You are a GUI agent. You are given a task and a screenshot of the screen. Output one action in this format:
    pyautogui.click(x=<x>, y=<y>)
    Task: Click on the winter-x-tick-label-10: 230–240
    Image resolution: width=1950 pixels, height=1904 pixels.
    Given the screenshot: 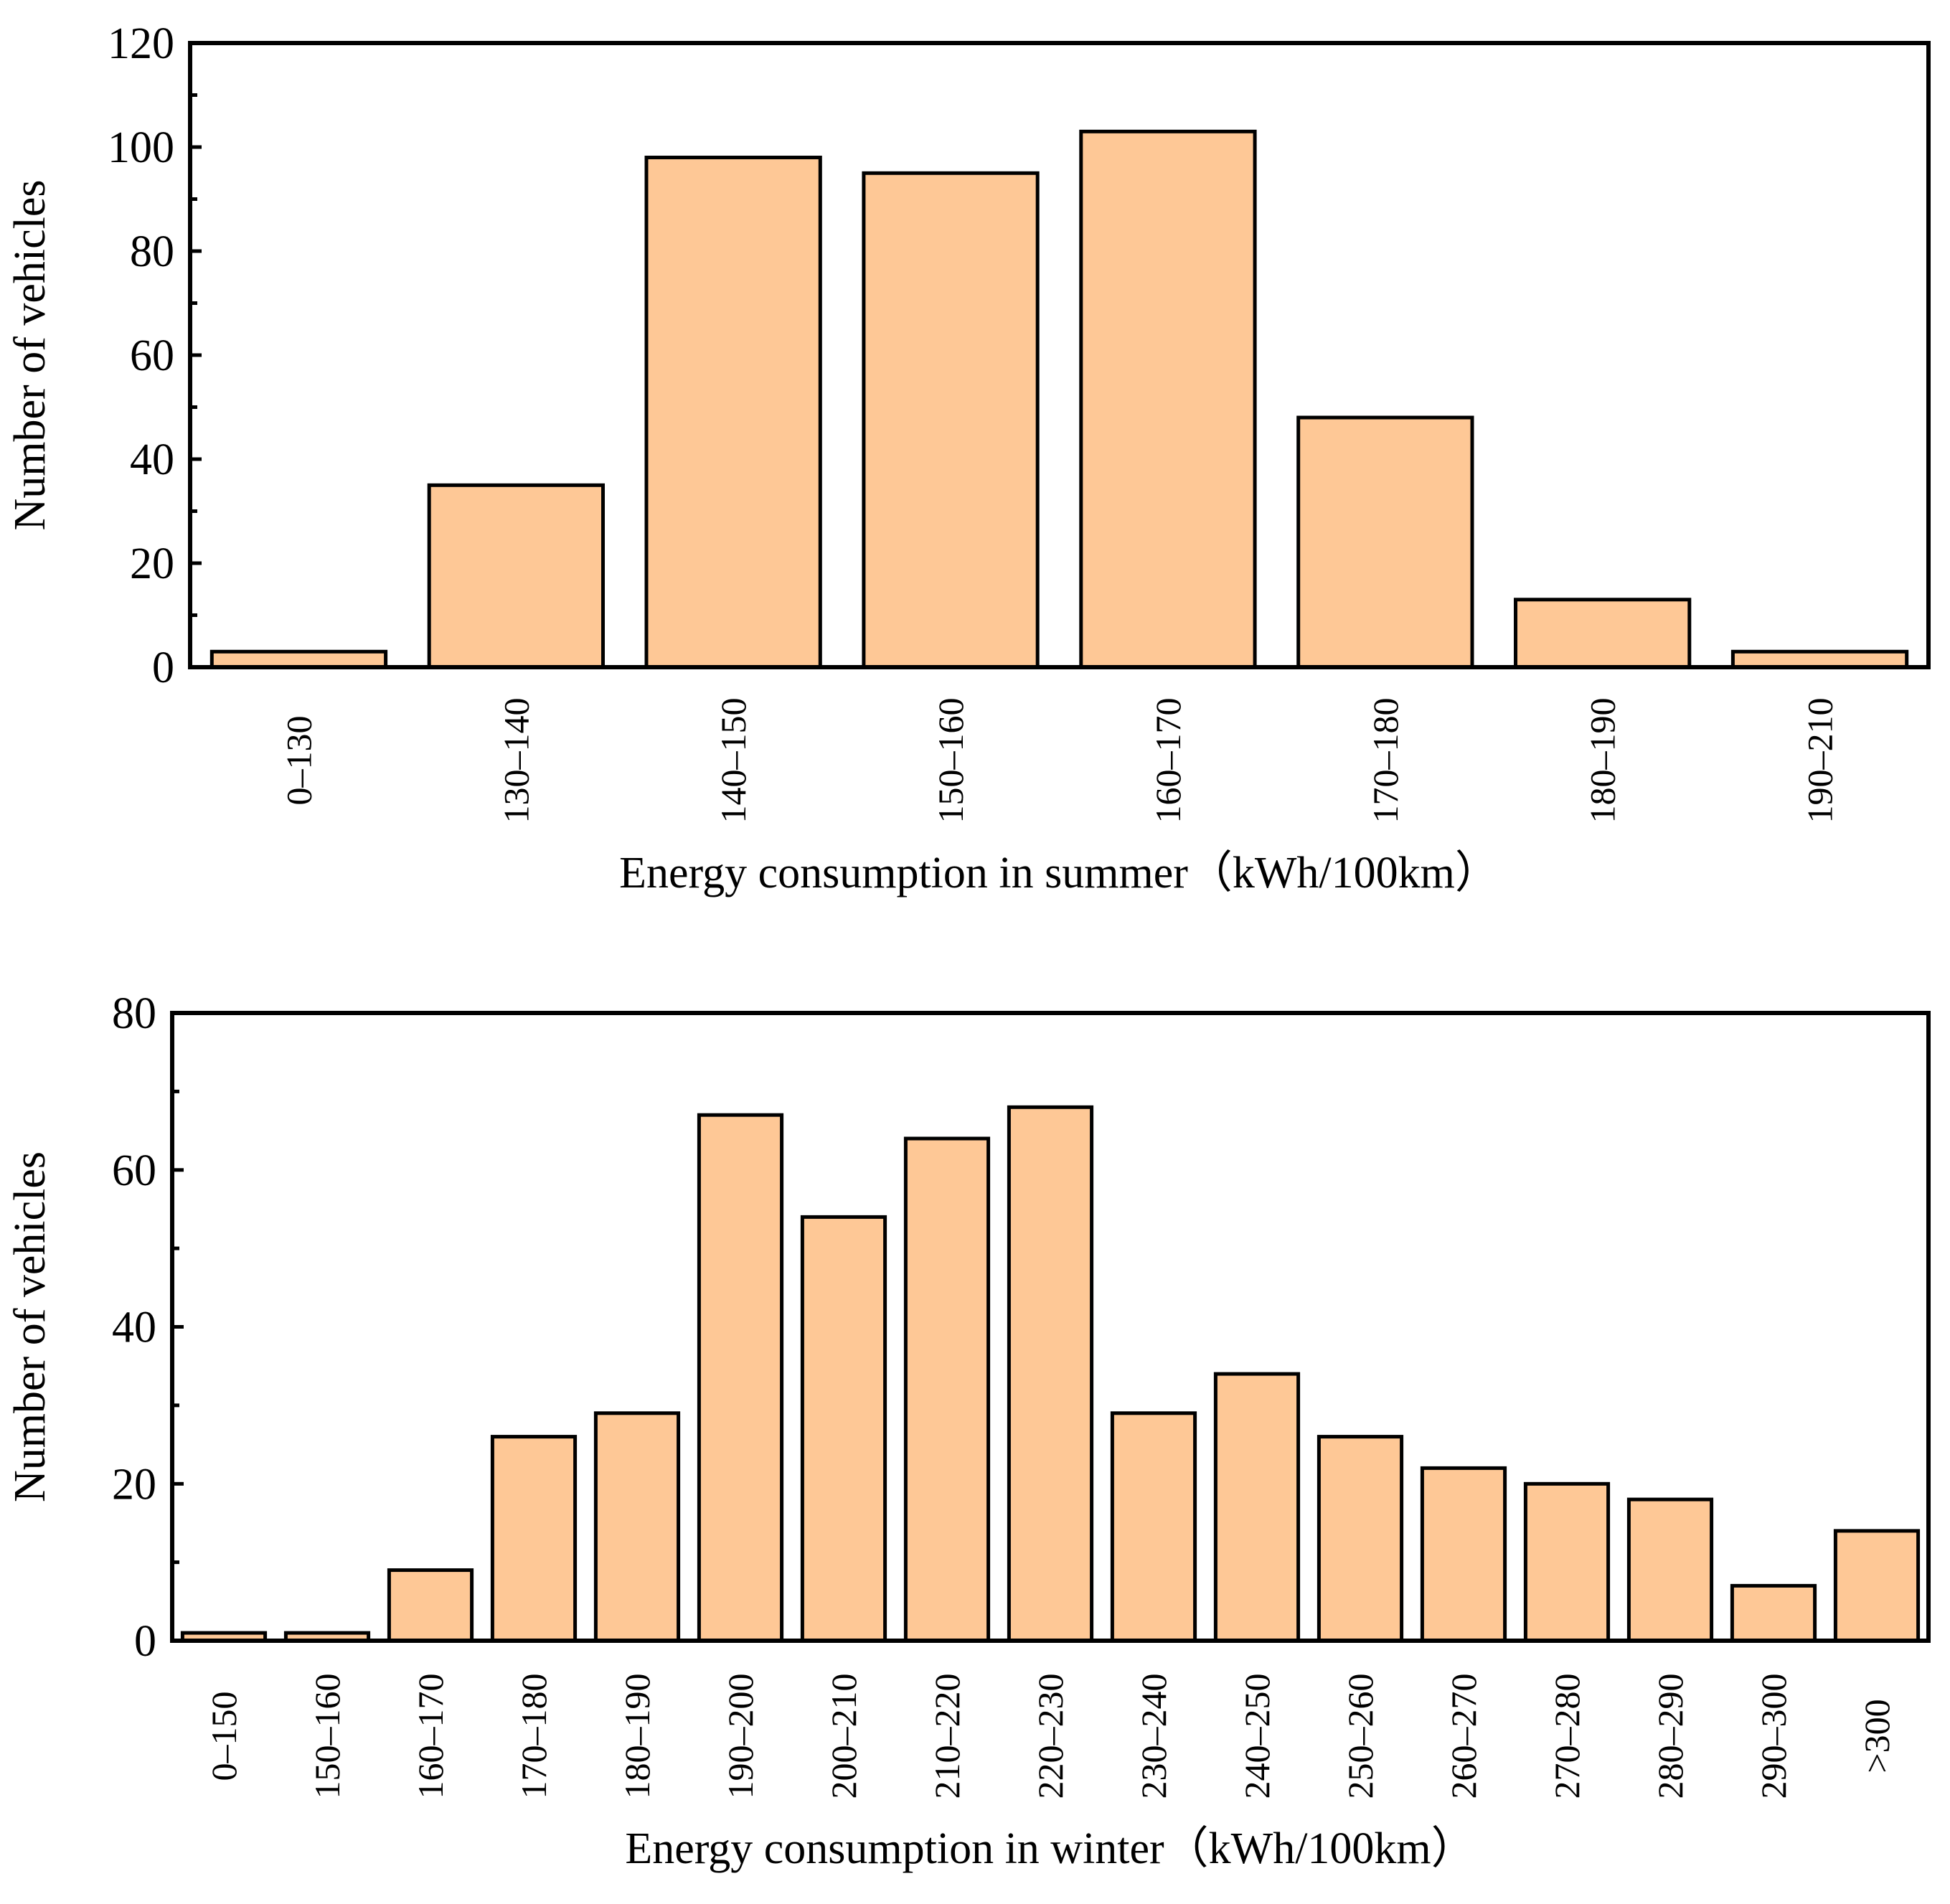 What is the action you would take?
    pyautogui.click(x=1154, y=1736)
    